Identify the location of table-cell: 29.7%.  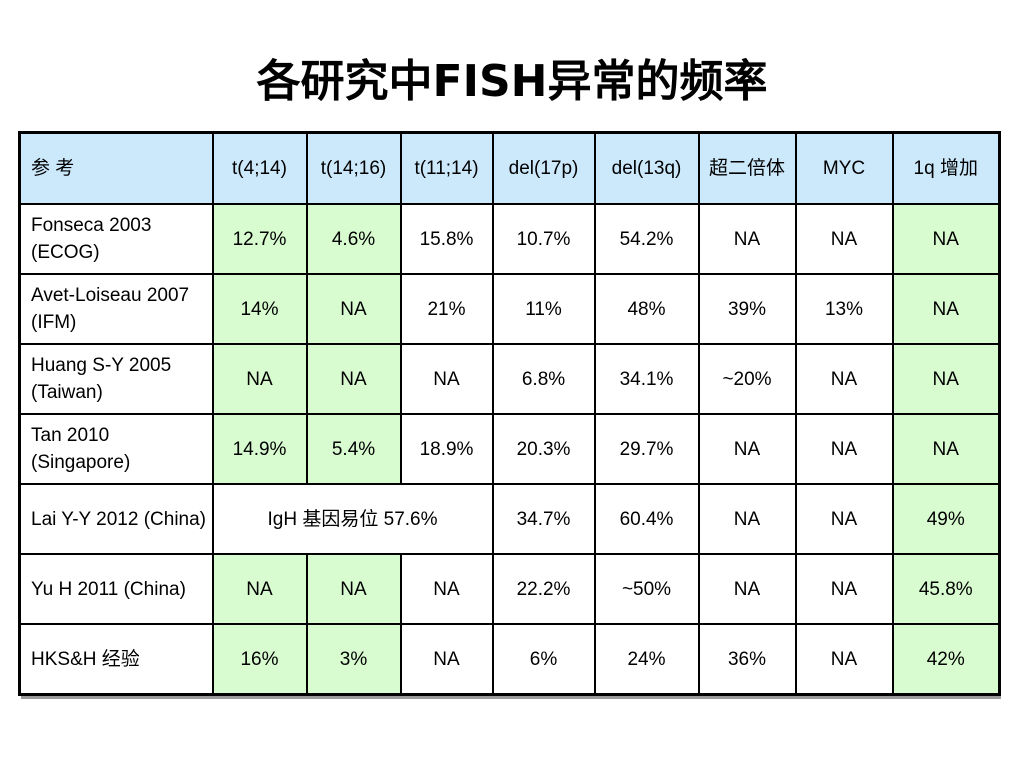
(646, 449).